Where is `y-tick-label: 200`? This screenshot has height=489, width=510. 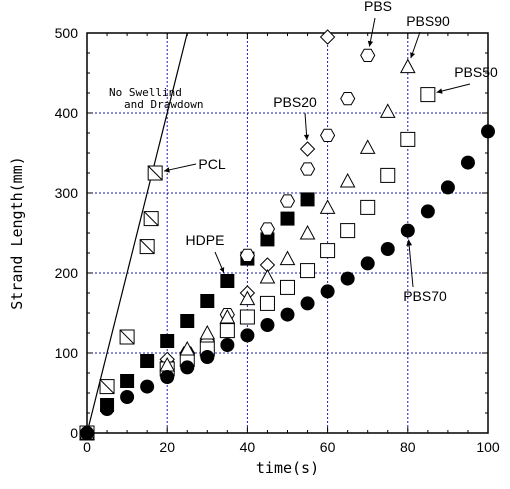
y-tick-label: 200 is located at coordinates (67, 273).